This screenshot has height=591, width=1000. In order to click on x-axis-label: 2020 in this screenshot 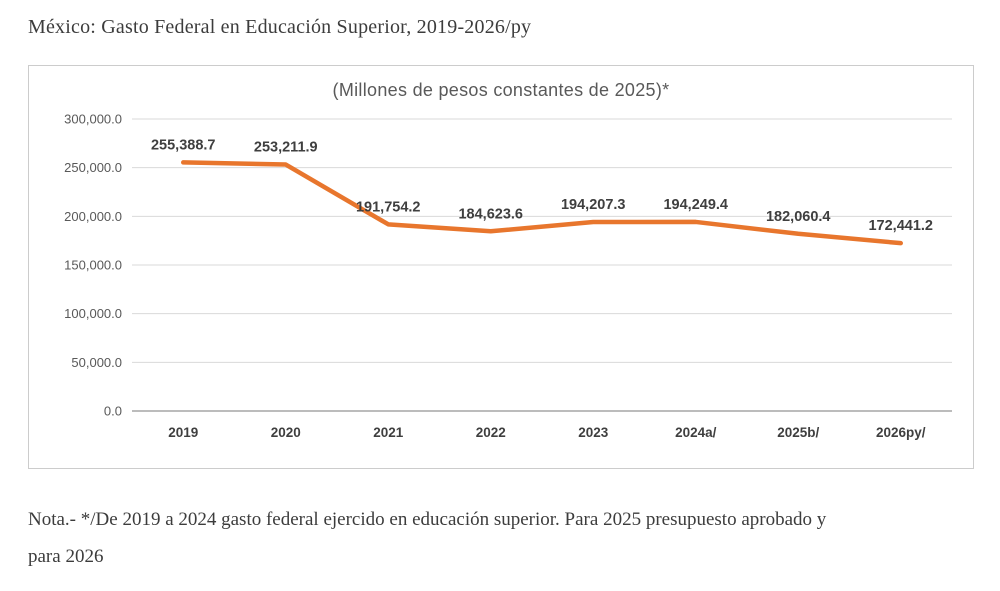, I will do `click(286, 432)`.